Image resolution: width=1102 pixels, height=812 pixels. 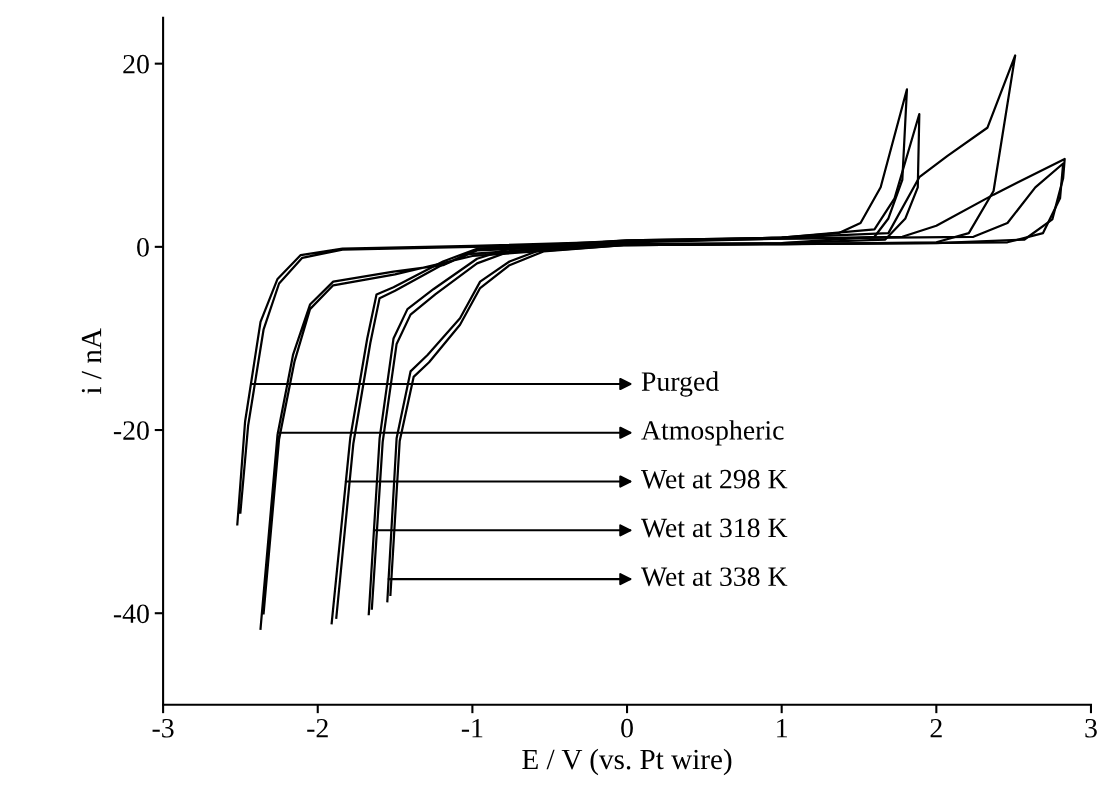 I want to click on x-tick-label: 3, so click(x=1091, y=728).